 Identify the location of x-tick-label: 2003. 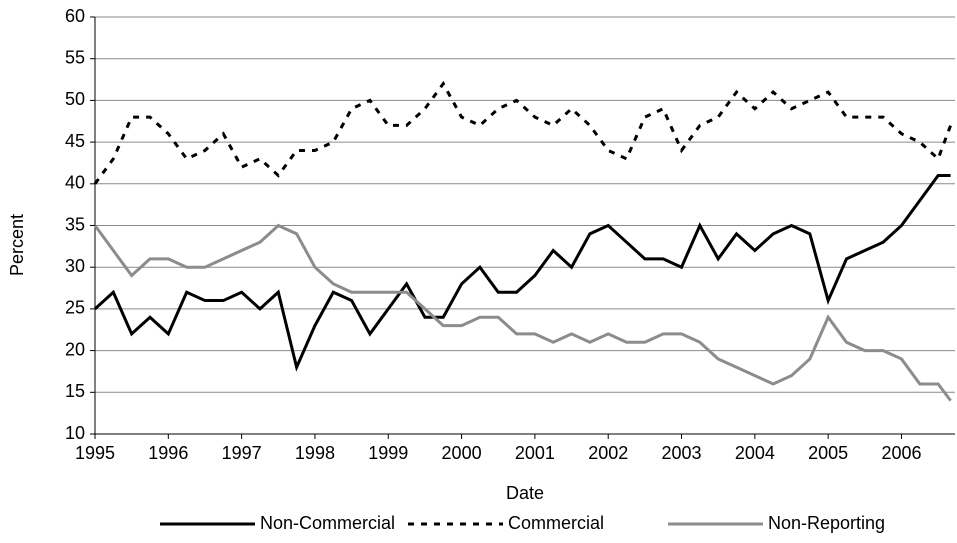
(682, 453).